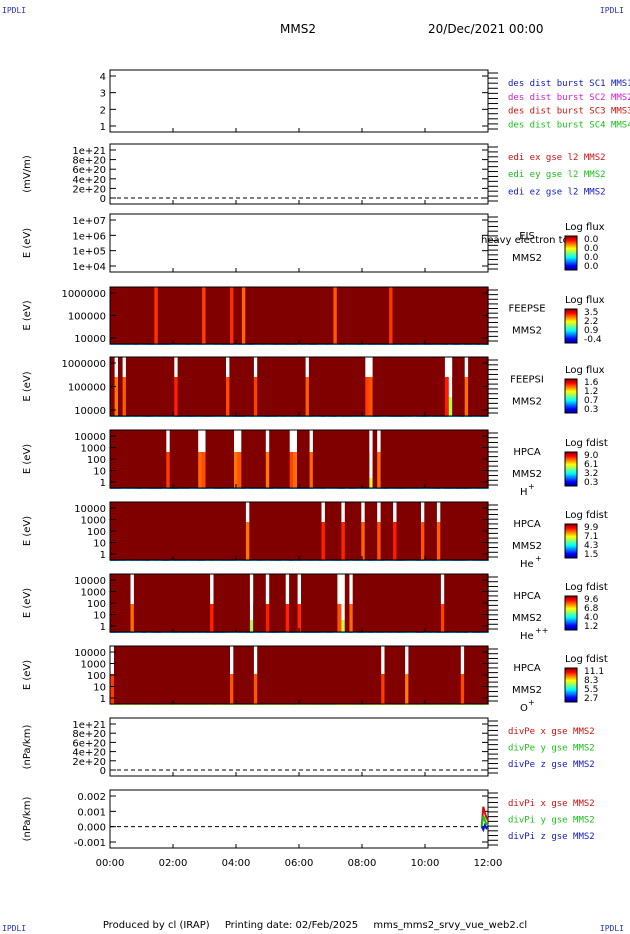 The image size is (630, 934). What do you see at coordinates (299, 174) in the screenshot?
I see `panel-frame` at bounding box center [299, 174].